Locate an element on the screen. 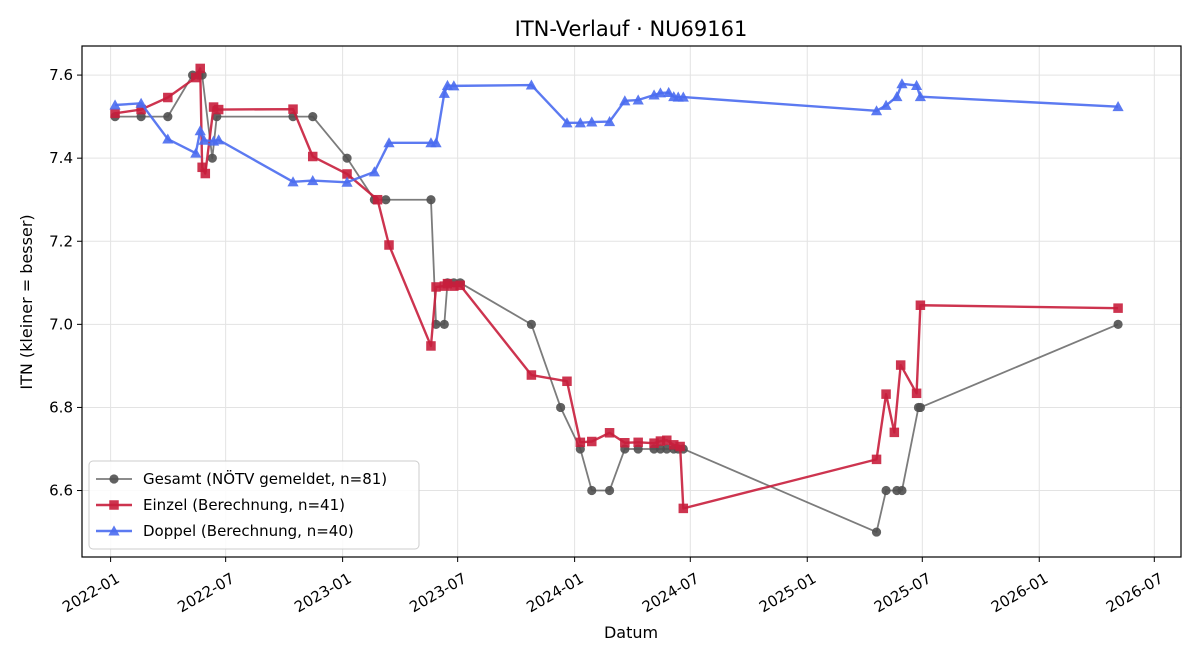 This screenshot has width=1200, height=660. legend-box is located at coordinates (254, 505).